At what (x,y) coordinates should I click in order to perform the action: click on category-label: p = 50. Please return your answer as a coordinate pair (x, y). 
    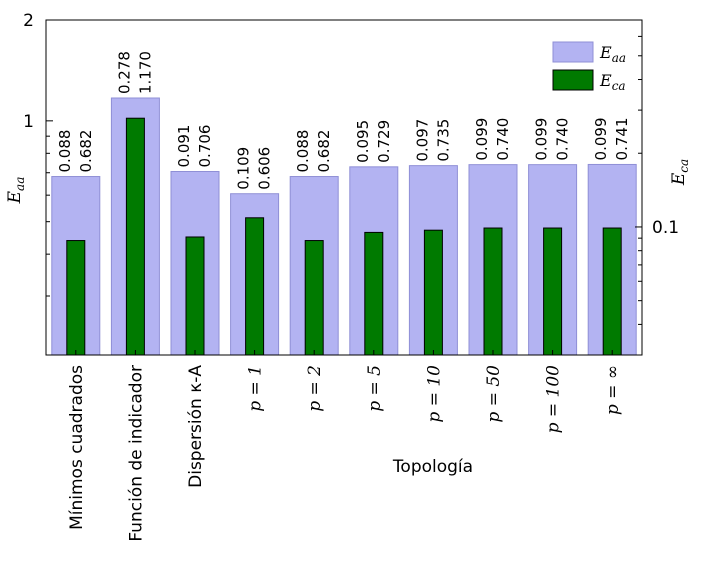
    Looking at the image, I should click on (494, 394).